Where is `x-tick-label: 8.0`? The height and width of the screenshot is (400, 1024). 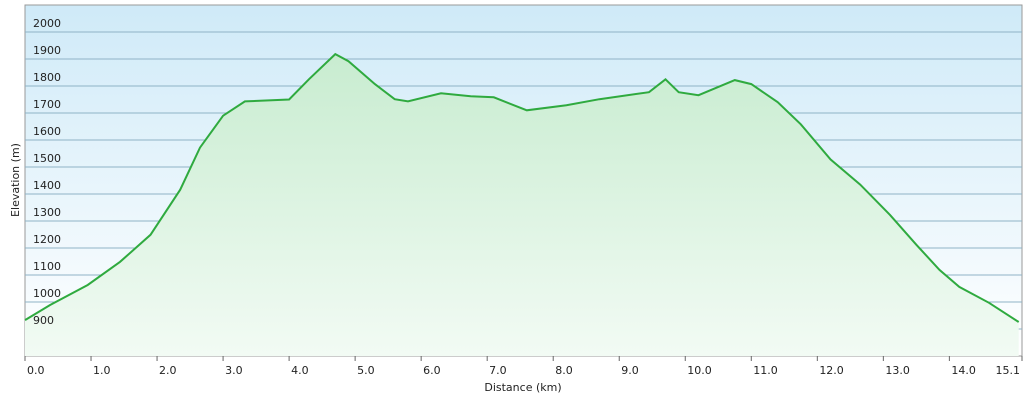
x-tick-label: 8.0 is located at coordinates (564, 370).